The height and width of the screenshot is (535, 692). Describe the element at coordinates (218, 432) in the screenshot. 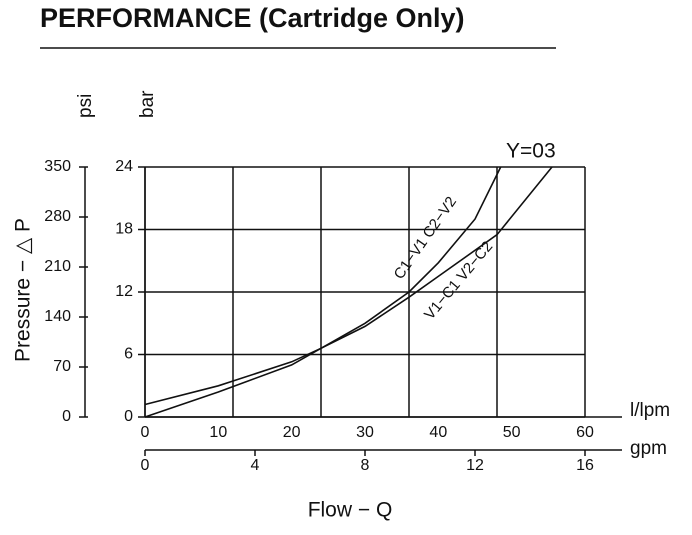

I see `x-tick-label: 10` at that location.